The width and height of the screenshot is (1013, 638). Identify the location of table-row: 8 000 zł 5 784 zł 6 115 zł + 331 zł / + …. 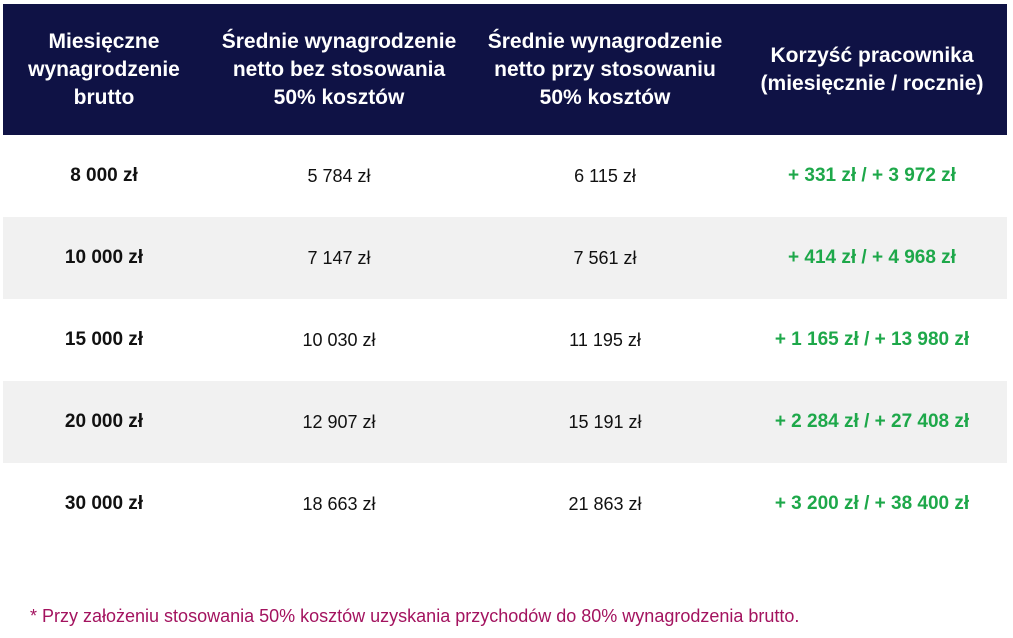
(505, 176).